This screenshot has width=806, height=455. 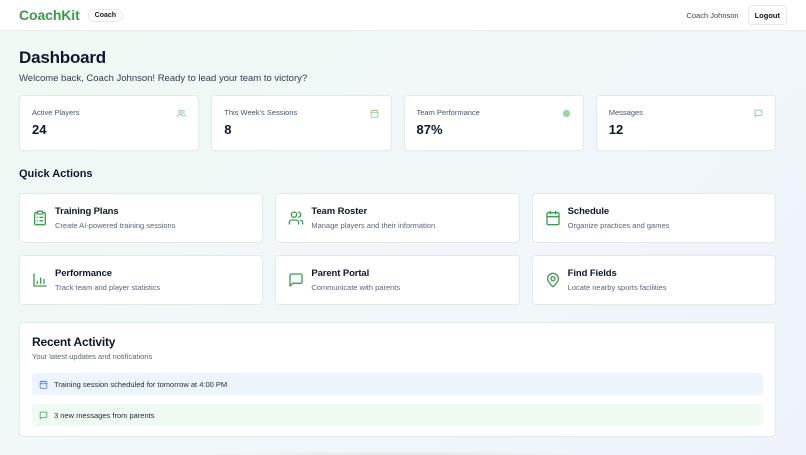 I want to click on stat-label: Active Players, so click(x=56, y=112).